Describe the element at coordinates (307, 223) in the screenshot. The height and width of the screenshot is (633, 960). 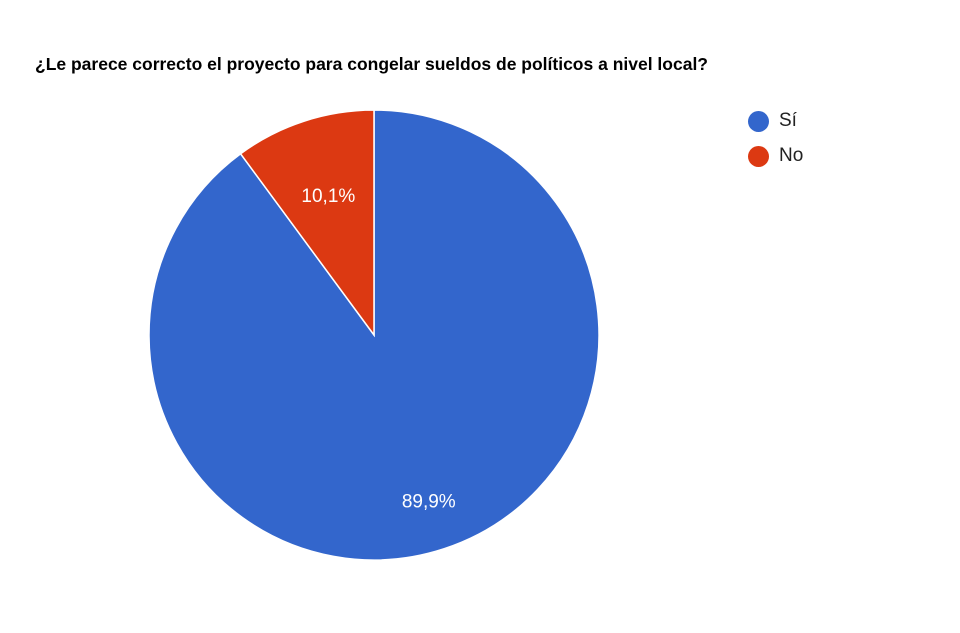
I see `pie-slice-no` at that location.